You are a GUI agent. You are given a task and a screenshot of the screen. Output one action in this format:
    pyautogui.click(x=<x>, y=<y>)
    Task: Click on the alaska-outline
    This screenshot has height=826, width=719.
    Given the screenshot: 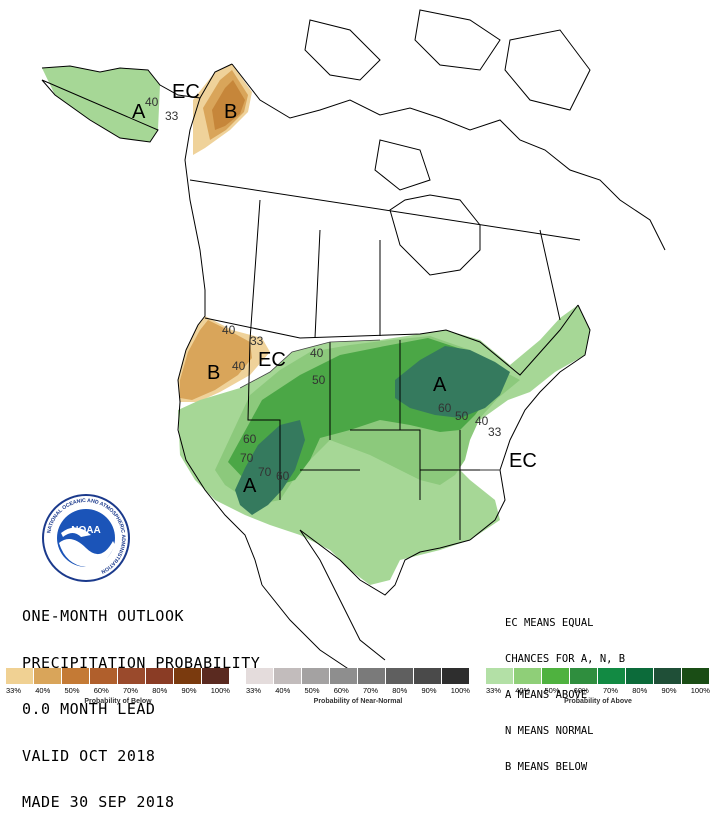 What is the action you would take?
    pyautogui.click(x=137, y=103)
    